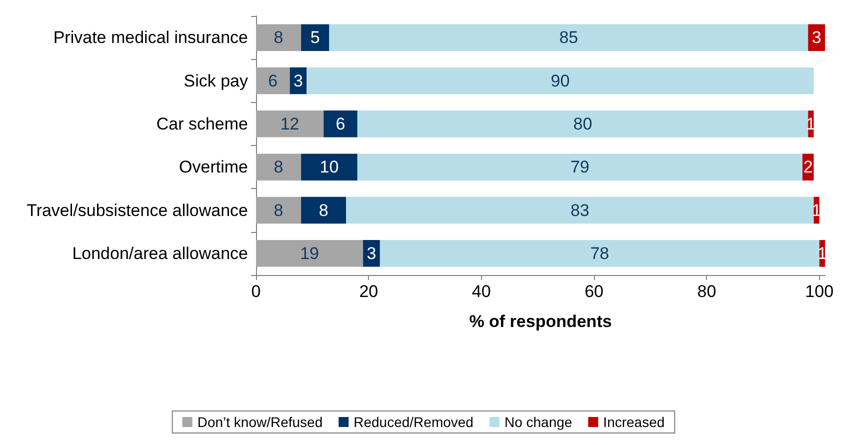 The height and width of the screenshot is (445, 847). I want to click on data-label: 79, so click(580, 167).